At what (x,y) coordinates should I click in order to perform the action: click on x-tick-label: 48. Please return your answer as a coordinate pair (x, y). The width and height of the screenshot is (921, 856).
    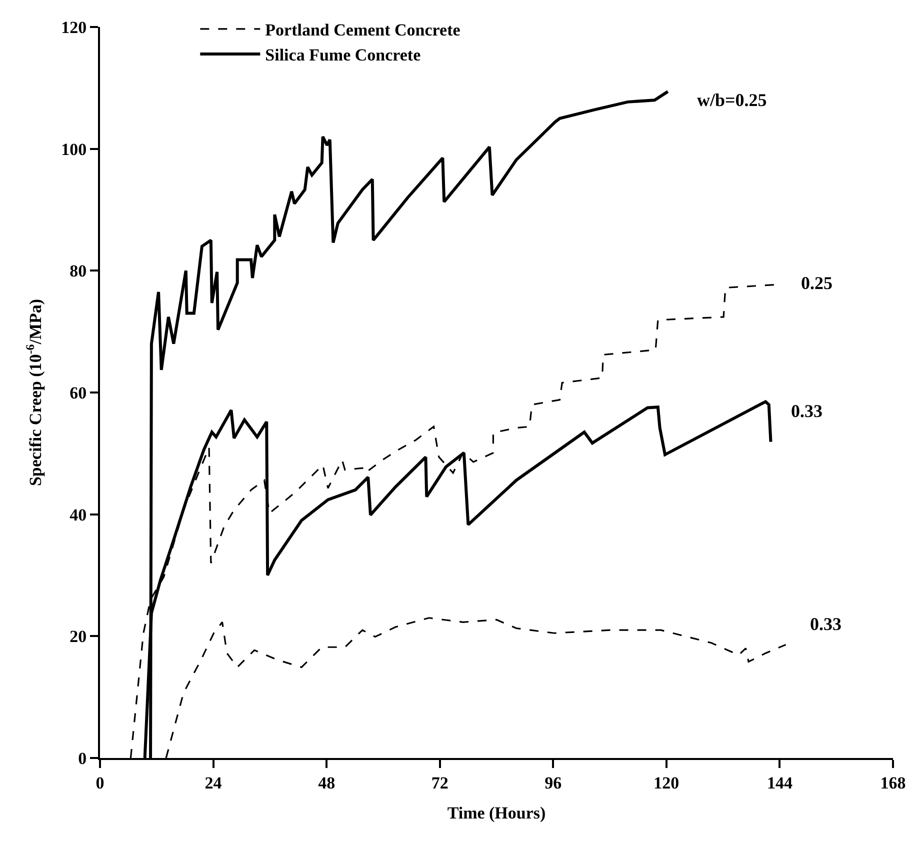
    Looking at the image, I should click on (327, 782).